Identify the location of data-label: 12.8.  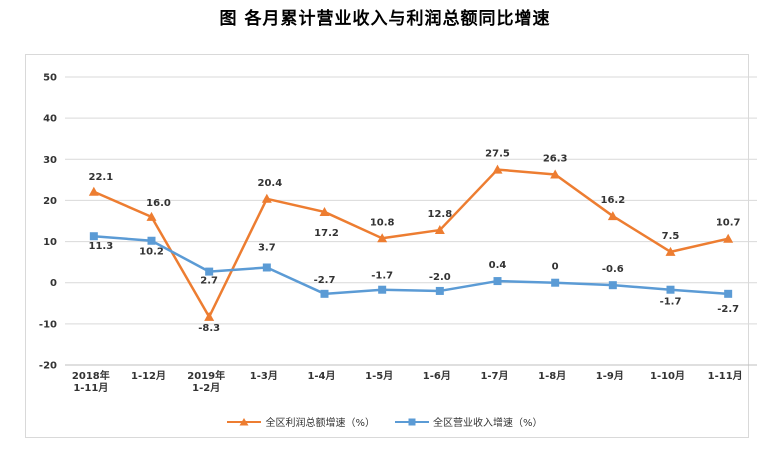
(439, 214).